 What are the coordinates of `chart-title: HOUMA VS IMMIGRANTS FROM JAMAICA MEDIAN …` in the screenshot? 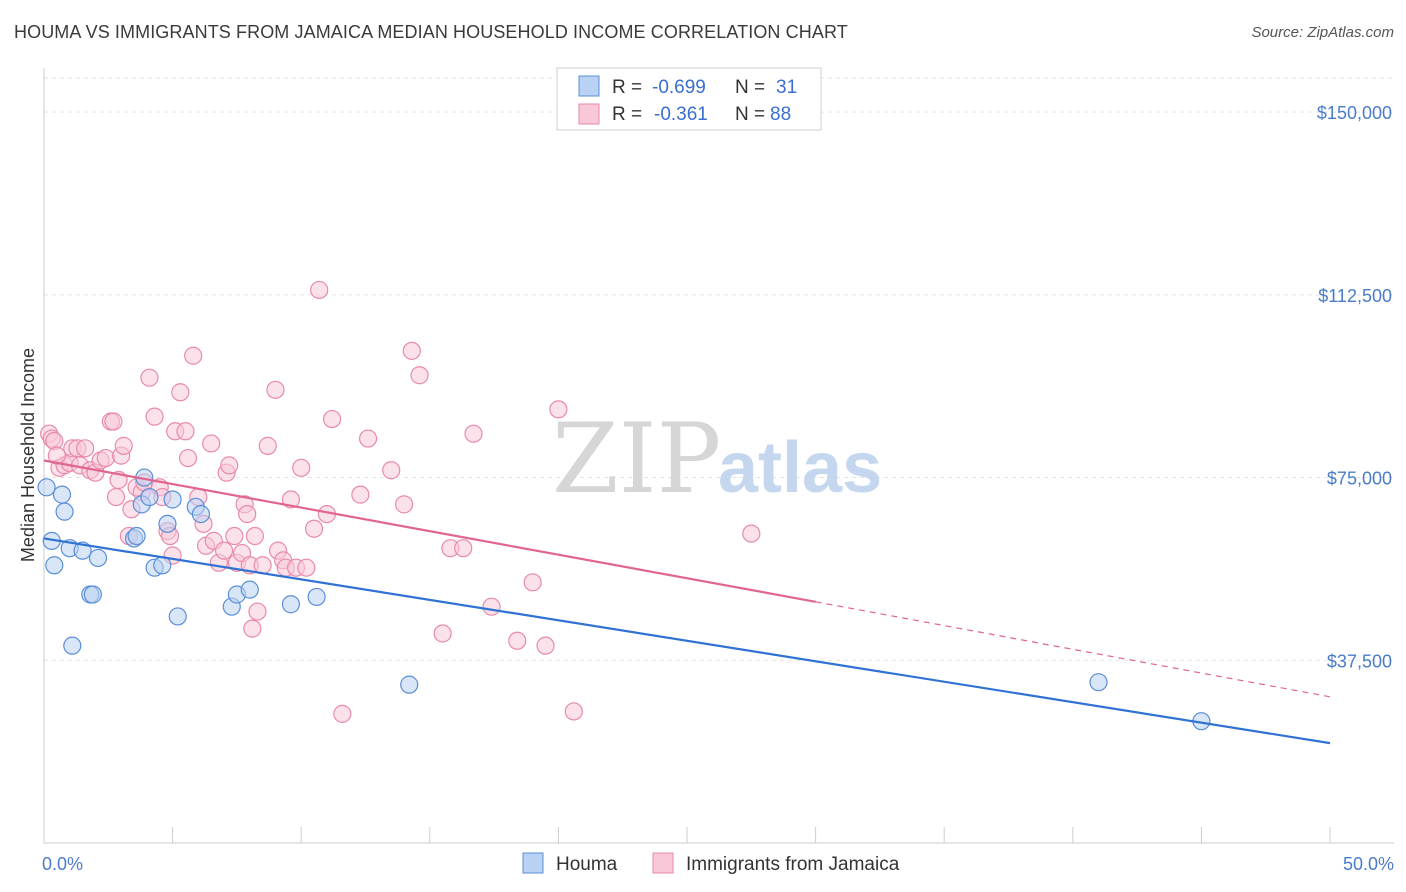 It's located at (431, 32).